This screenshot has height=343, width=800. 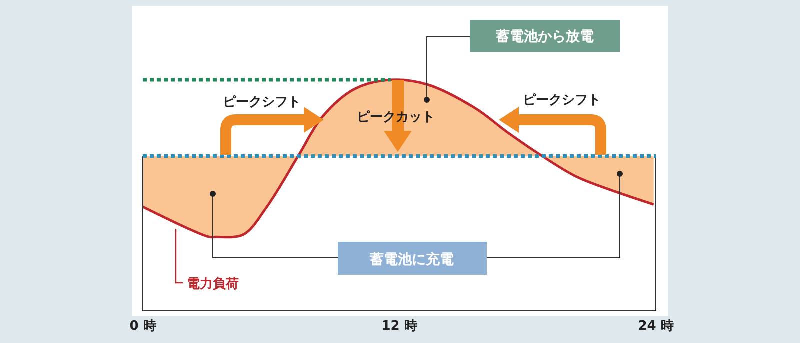 What do you see at coordinates (400, 326) in the screenshot?
I see `x-tick-label: 12 時` at bounding box center [400, 326].